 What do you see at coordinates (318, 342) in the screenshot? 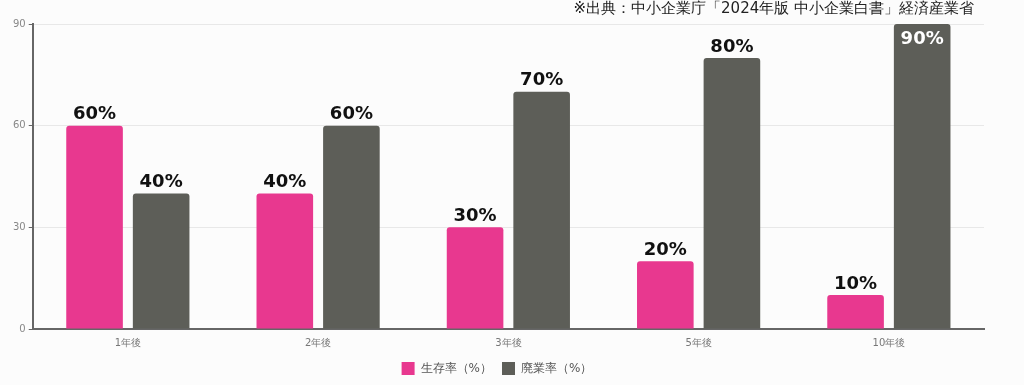
I see `x-tick-label: 2年後` at bounding box center [318, 342].